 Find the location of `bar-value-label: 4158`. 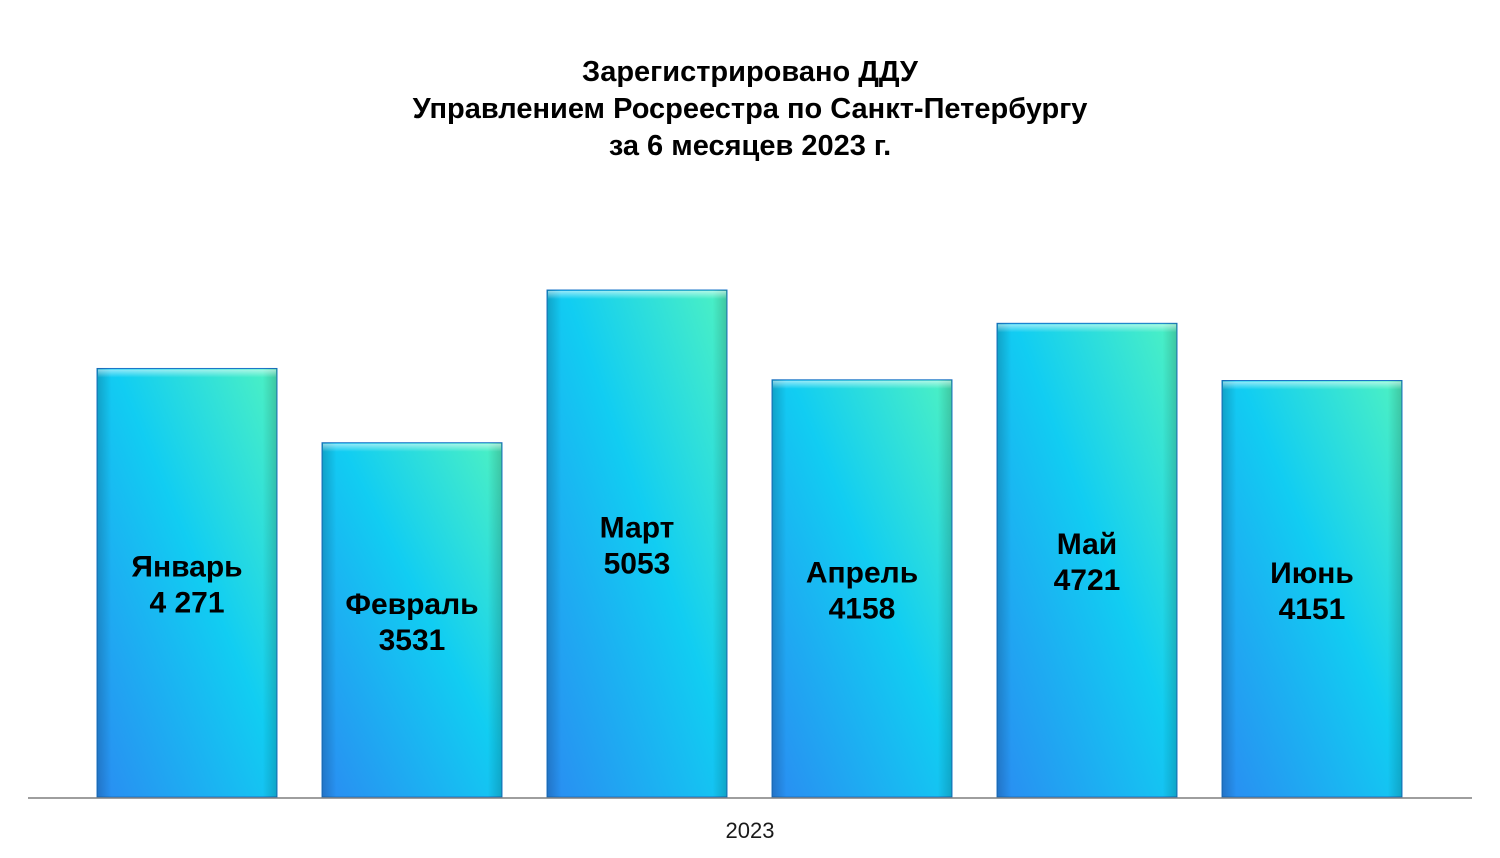

bar-value-label: 4158 is located at coordinates (862, 608).